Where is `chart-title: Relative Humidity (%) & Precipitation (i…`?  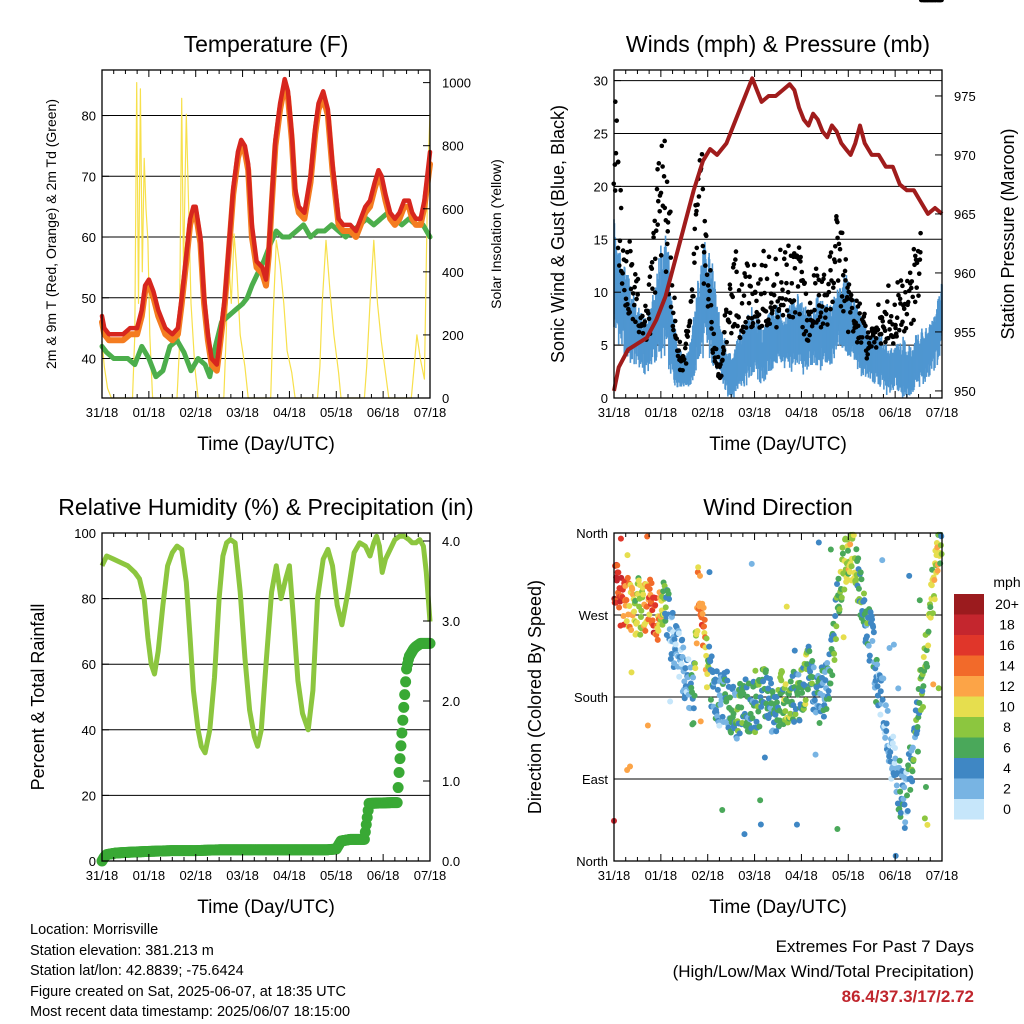 chart-title: Relative Humidity (%) & Precipitation (i… is located at coordinates (265, 507).